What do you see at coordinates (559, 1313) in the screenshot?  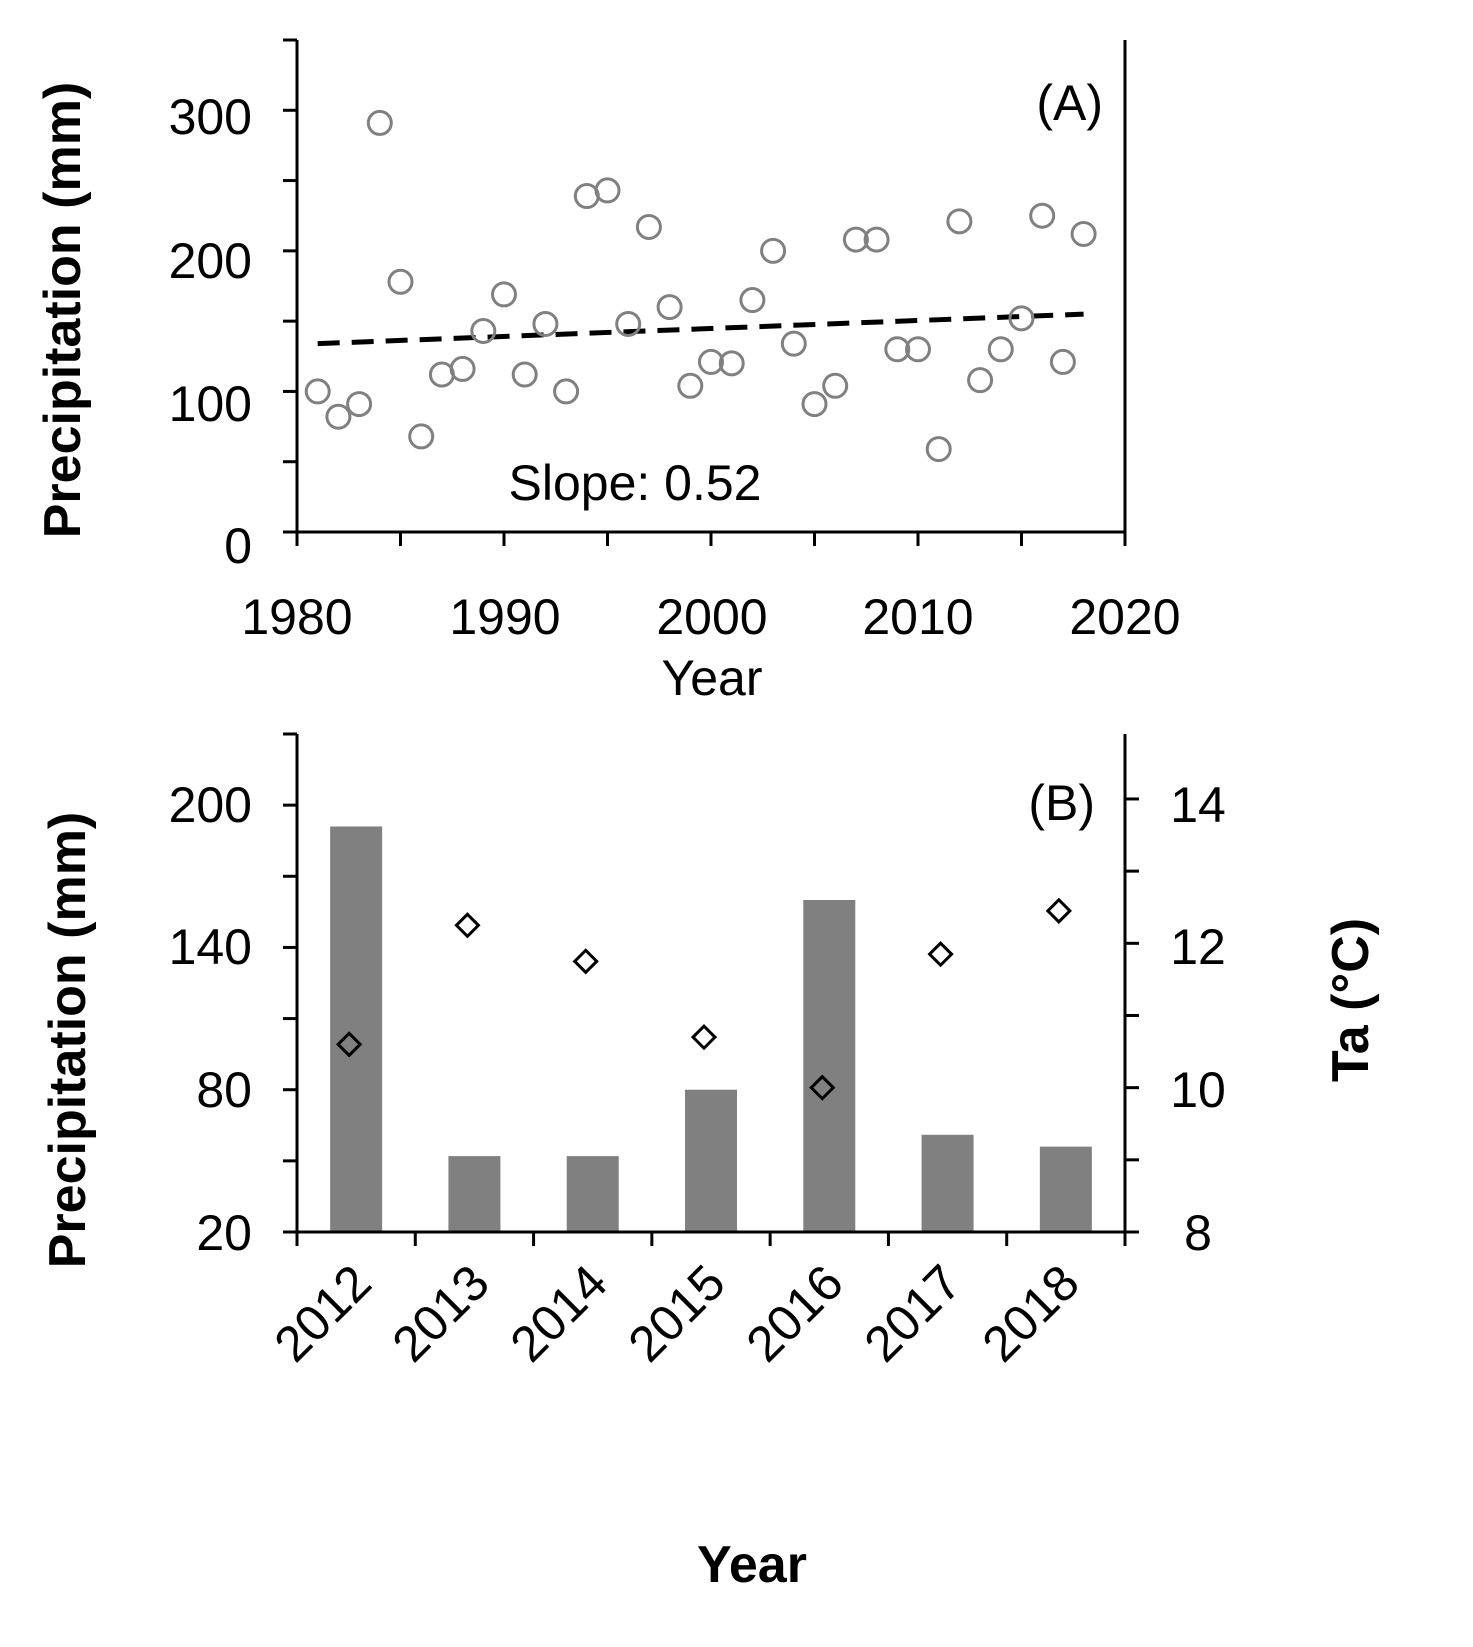 I see `b-xtick-label: 2014` at bounding box center [559, 1313].